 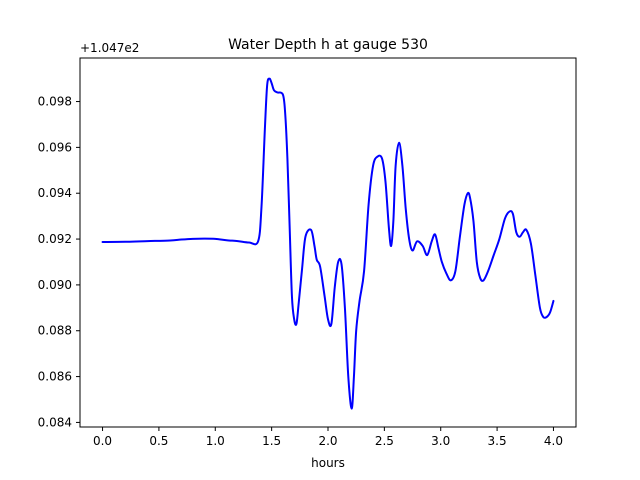 I want to click on x-axis-ticks: 0.0 0.5 1.0 1.5 2.0 2.5 3.0 3.5 4.0, so click(x=328, y=437).